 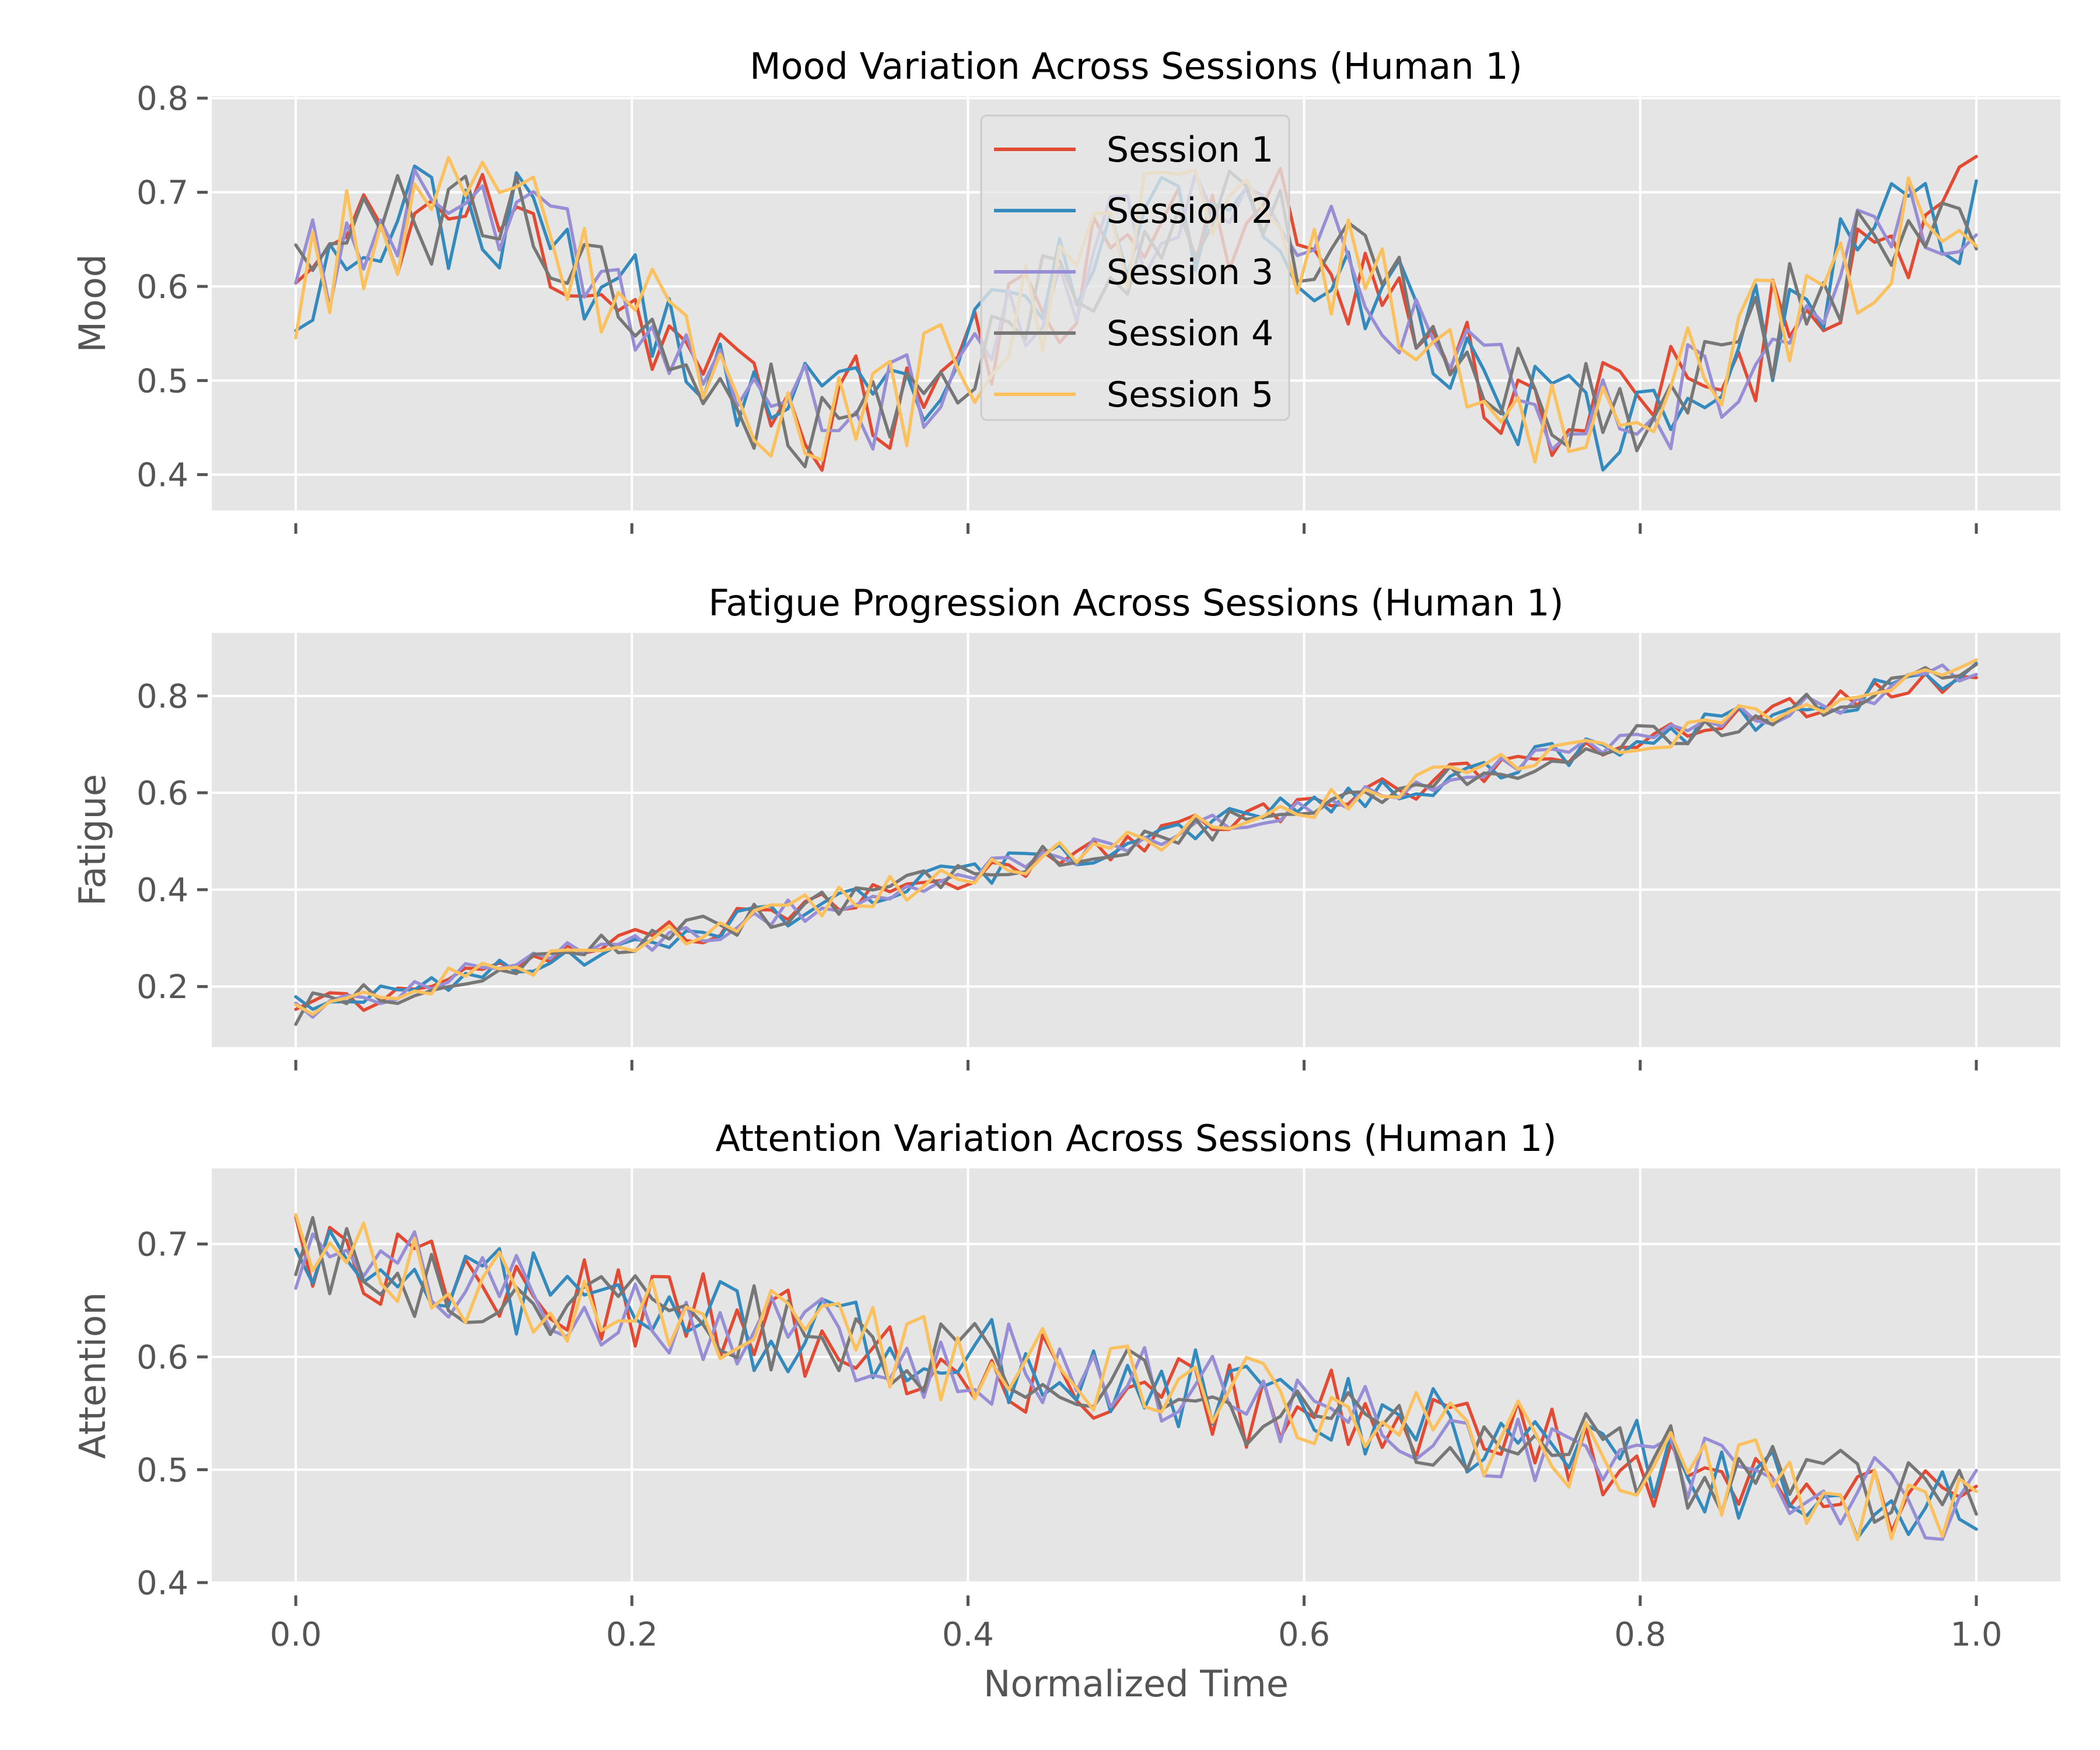 I want to click on y-axis-label: Fatigue, so click(x=92, y=840).